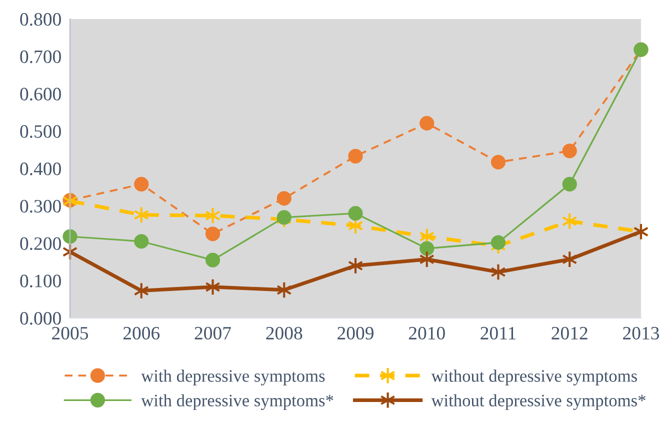 Image resolution: width=669 pixels, height=422 pixels. I want to click on y-tick-label: 0.500, so click(40, 131).